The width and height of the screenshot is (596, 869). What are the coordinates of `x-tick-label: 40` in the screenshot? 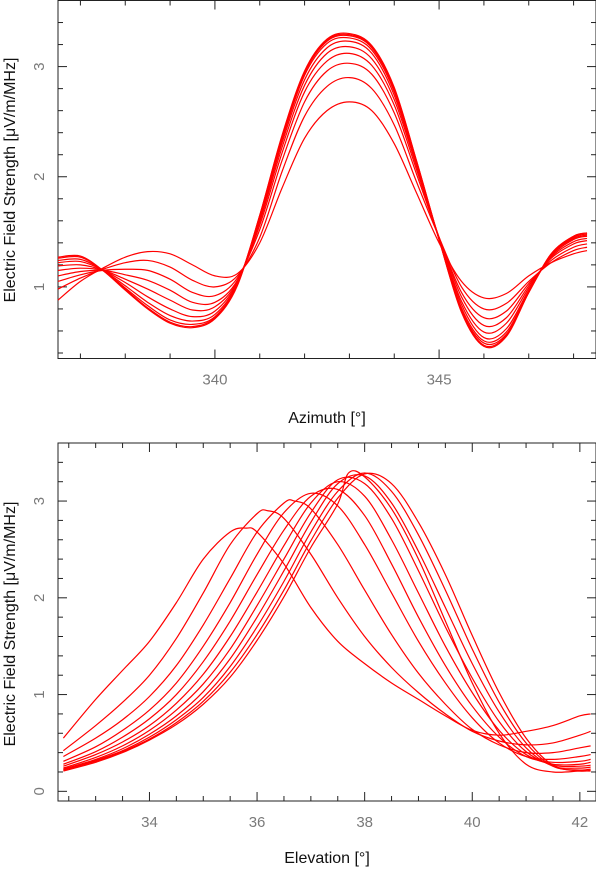 It's located at (472, 822).